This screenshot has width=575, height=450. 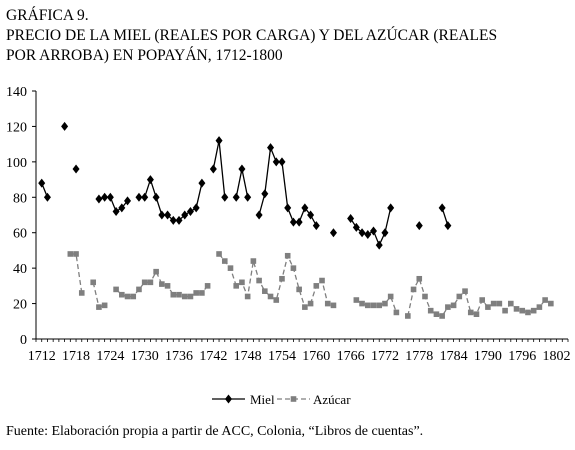 I want to click on x-tick-label: 1718, so click(x=76, y=356).